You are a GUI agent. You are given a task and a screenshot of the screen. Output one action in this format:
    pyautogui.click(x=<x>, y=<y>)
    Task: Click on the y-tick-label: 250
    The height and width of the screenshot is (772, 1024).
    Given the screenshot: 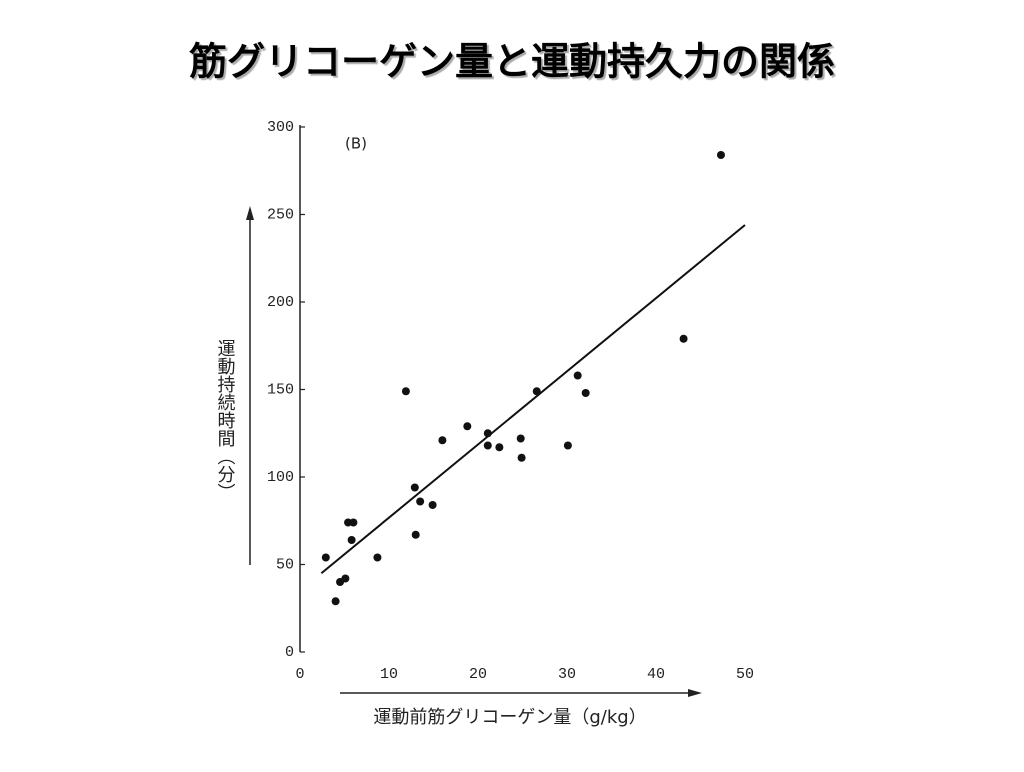 What is the action you would take?
    pyautogui.click(x=280, y=214)
    